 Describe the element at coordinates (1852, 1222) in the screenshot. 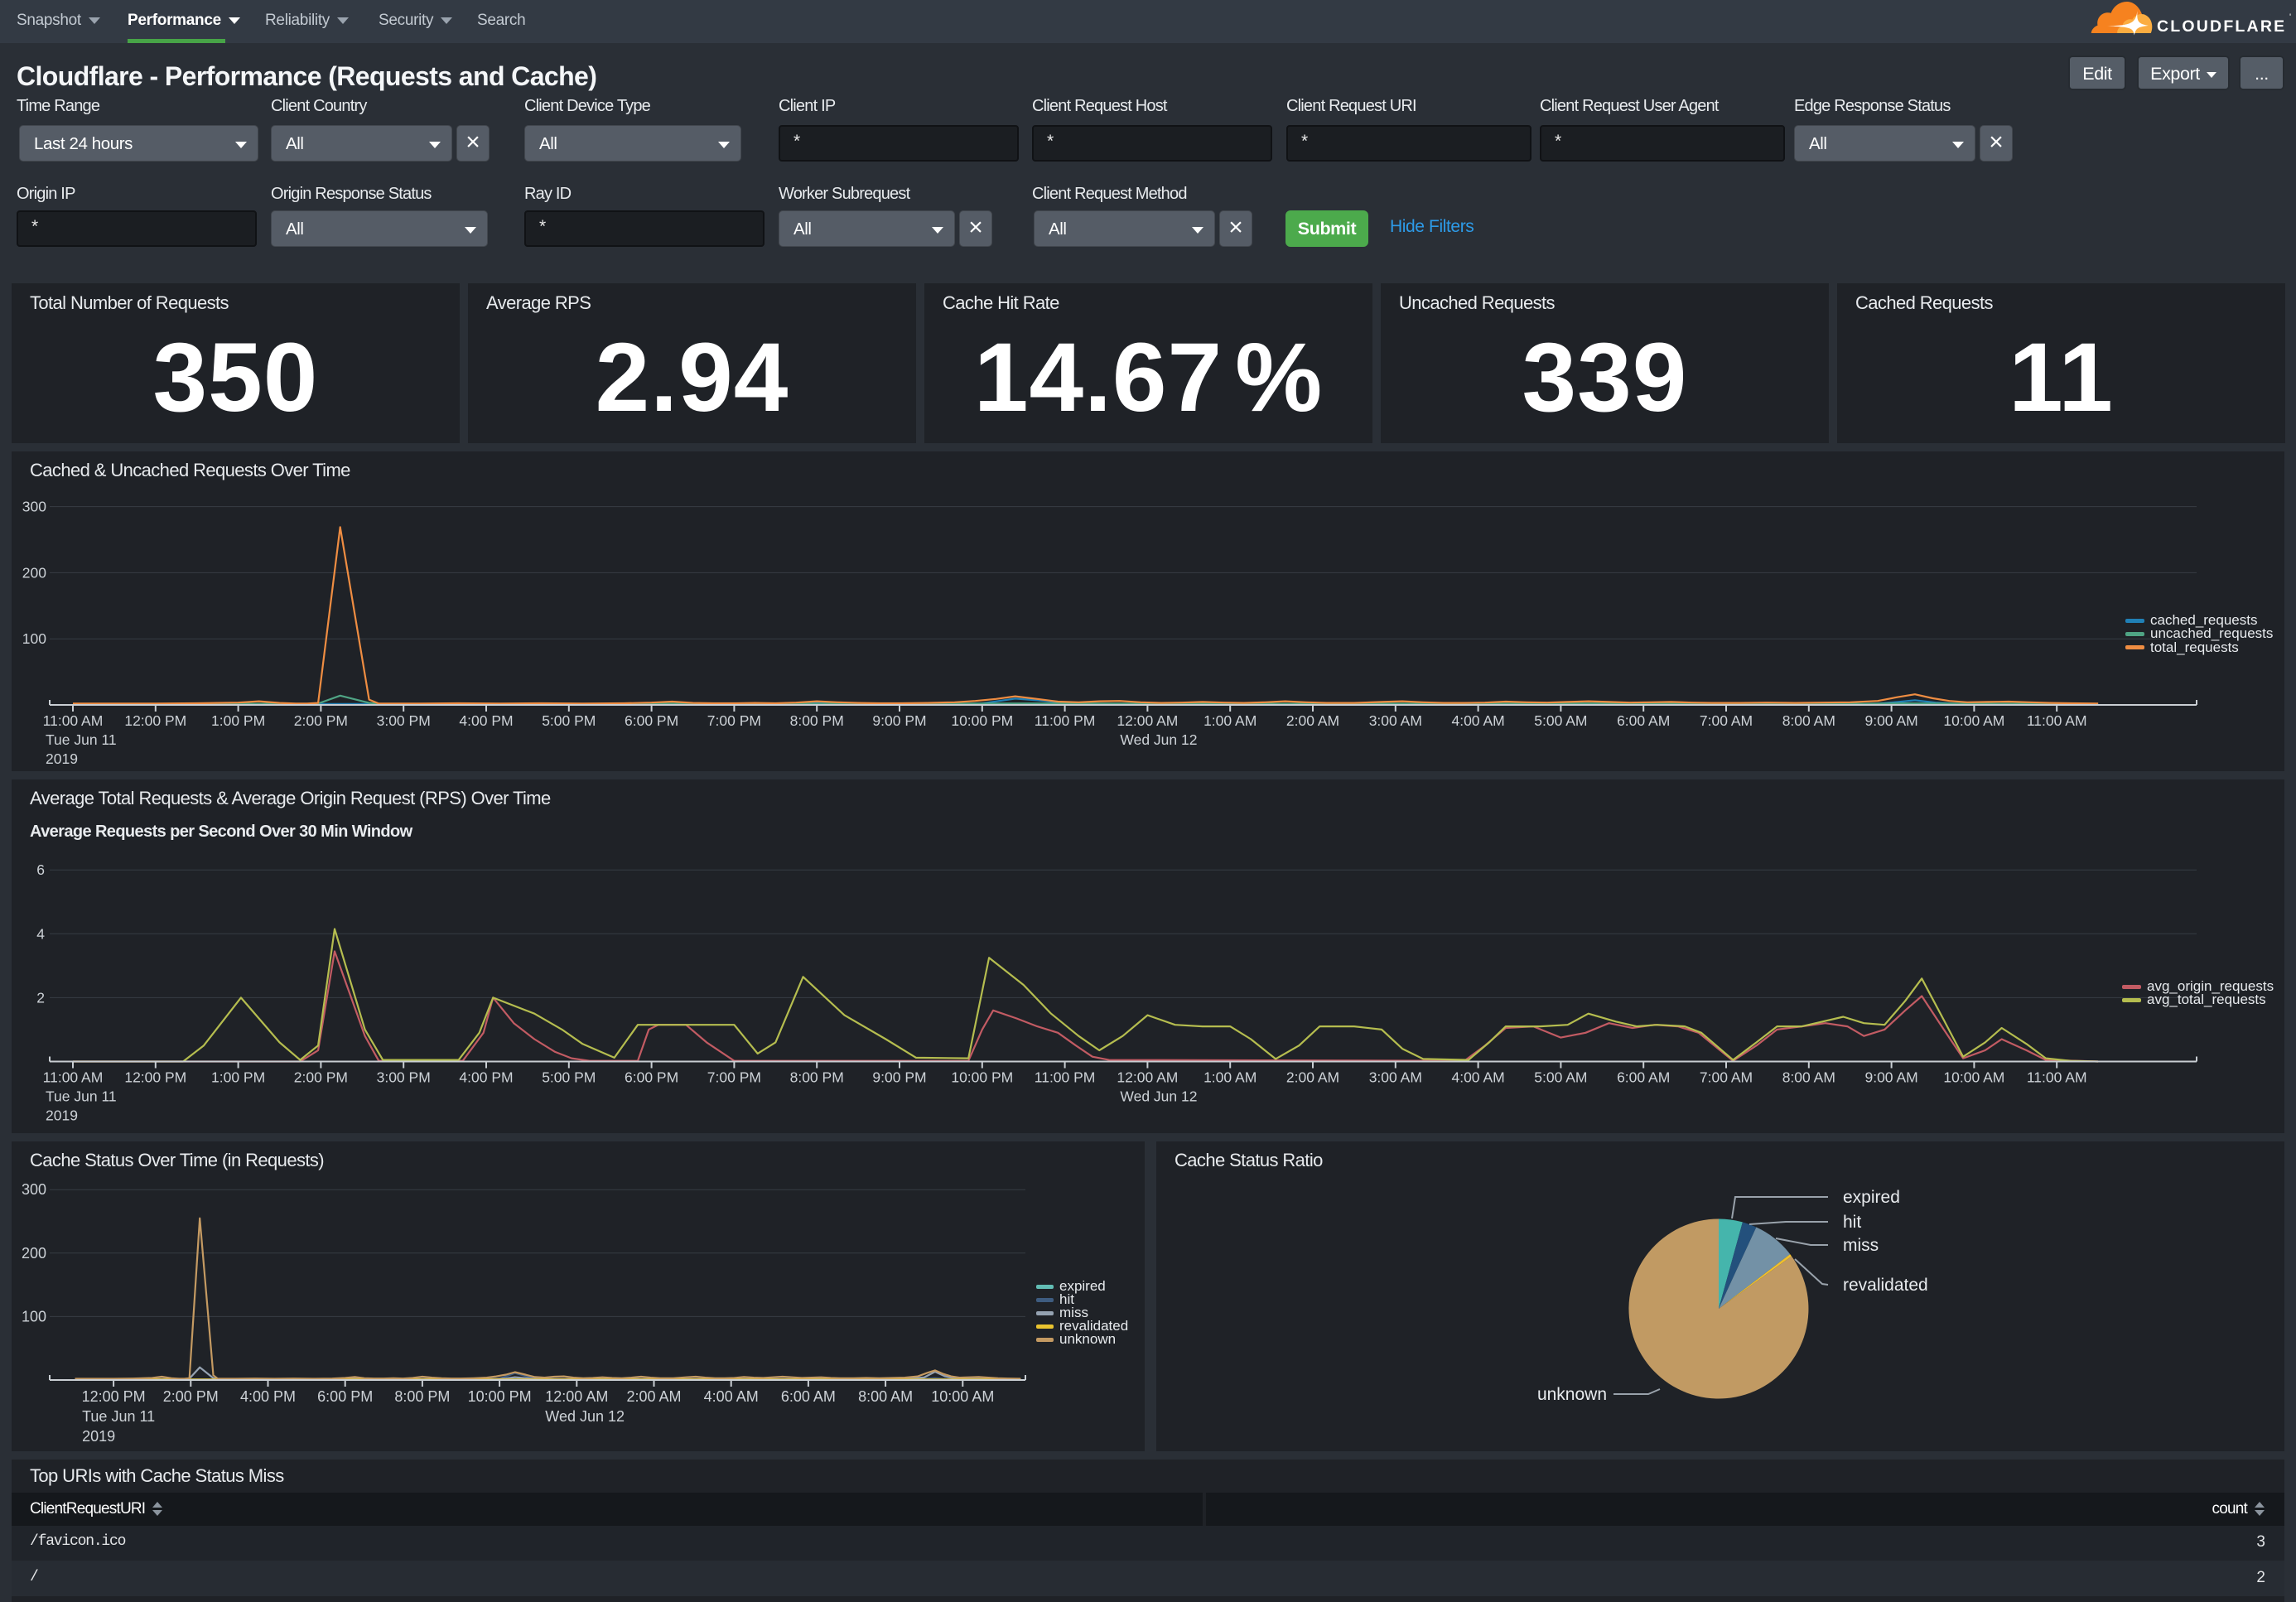

I see `svg-text: hit` at that location.